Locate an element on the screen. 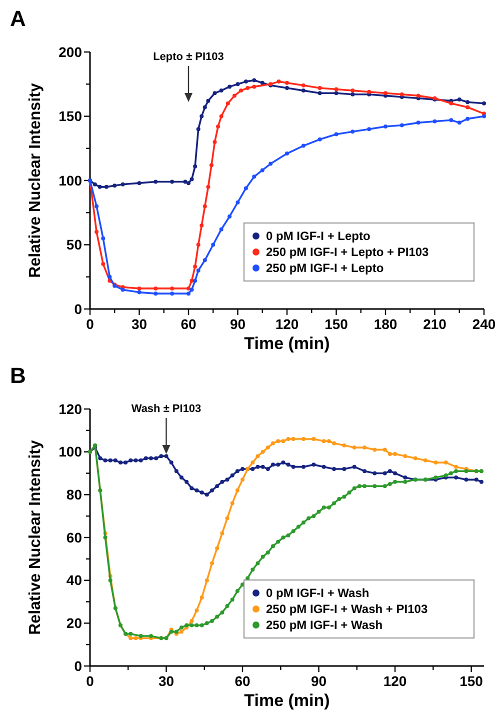 This screenshot has width=502, height=714. annotation: Lepto ± PI103 is located at coordinates (188, 57).